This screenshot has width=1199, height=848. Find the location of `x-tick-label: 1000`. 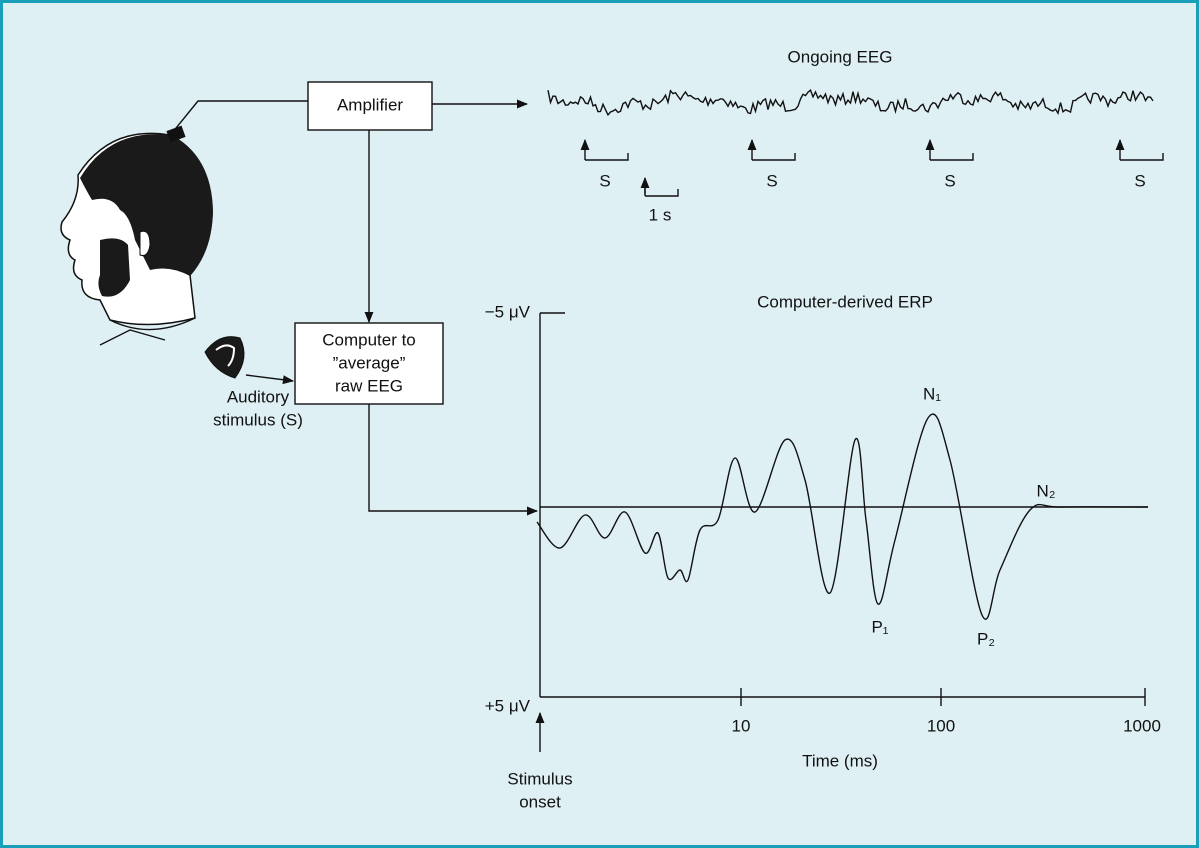

x-tick-label: 1000 is located at coordinates (1142, 725).